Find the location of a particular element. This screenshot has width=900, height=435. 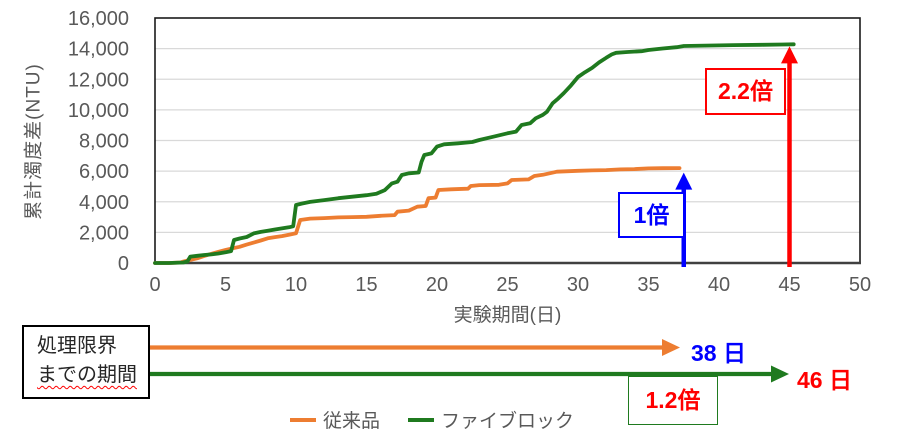

period-box-line2: までの期間 is located at coordinates (87, 375).